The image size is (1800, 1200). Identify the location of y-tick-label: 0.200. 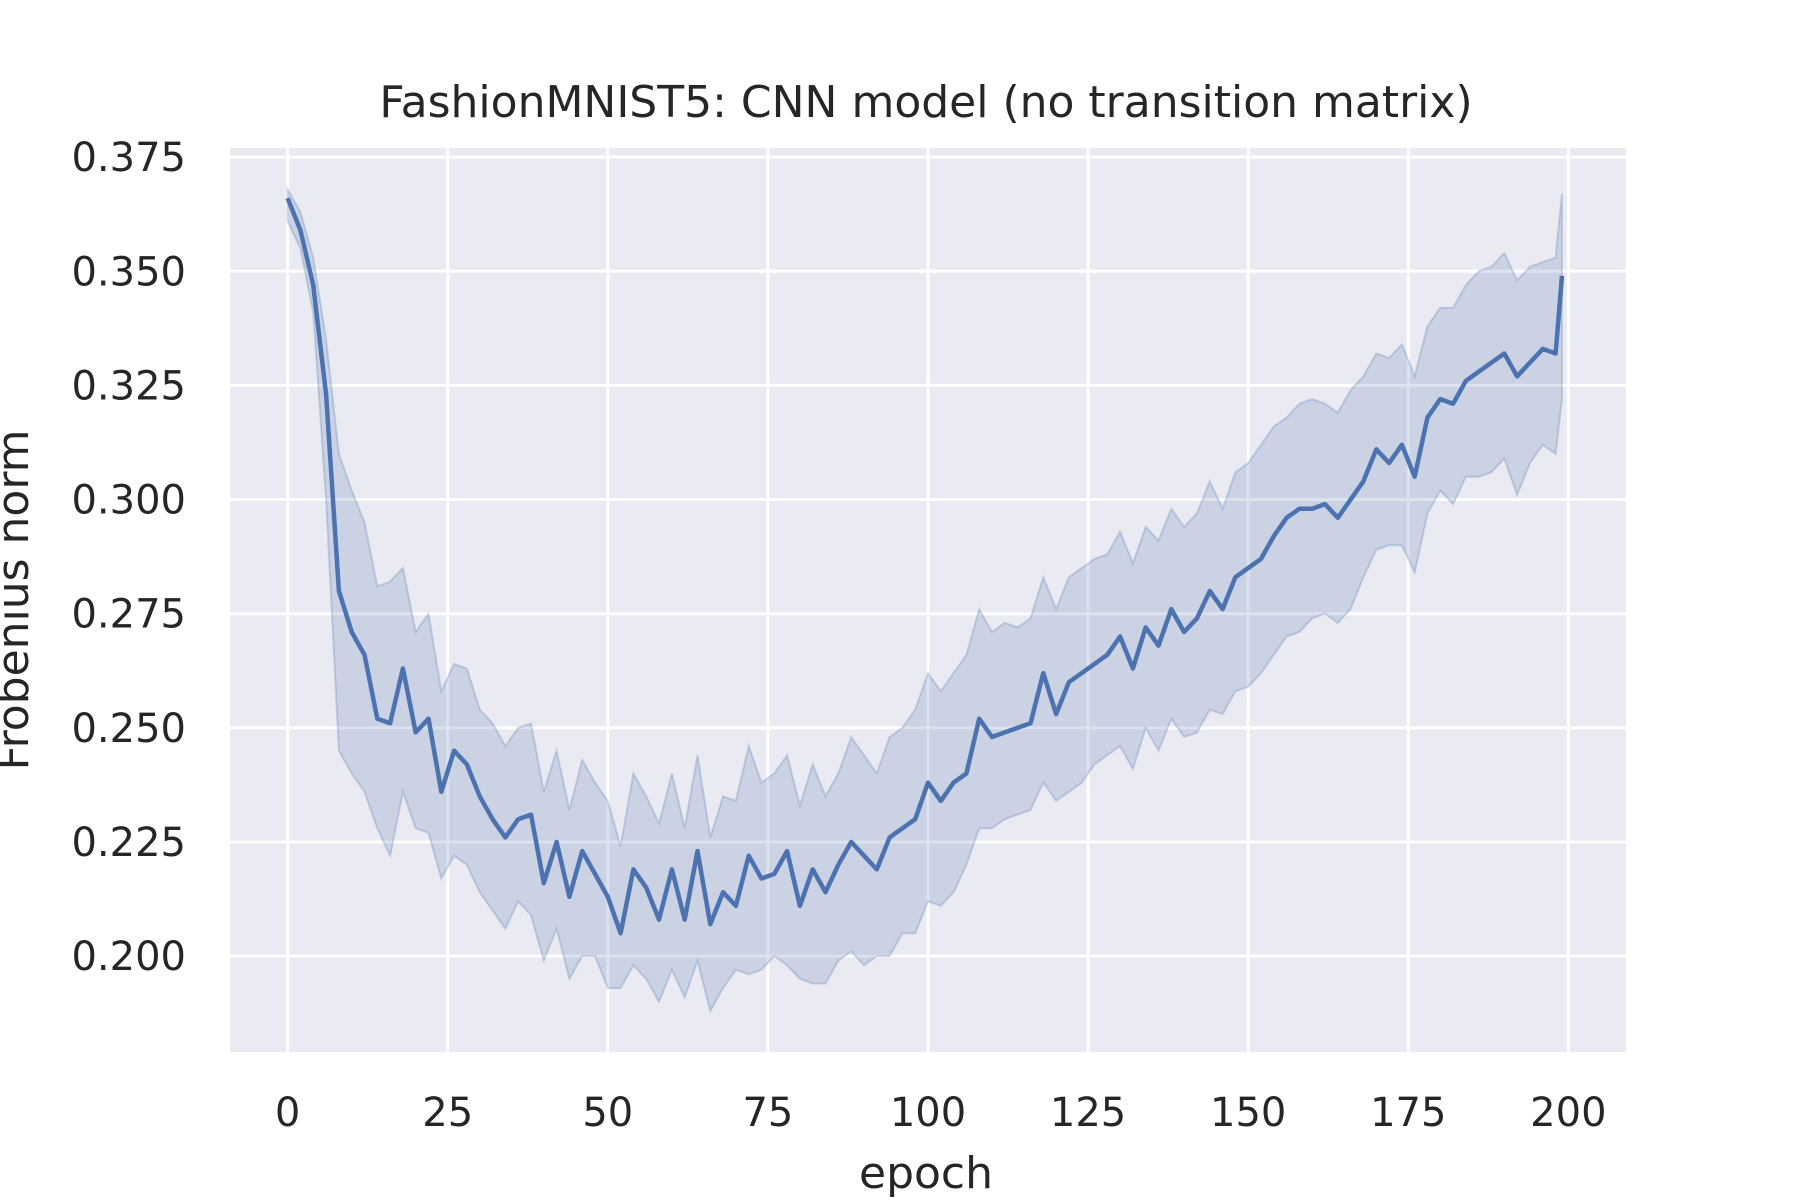
(128, 957).